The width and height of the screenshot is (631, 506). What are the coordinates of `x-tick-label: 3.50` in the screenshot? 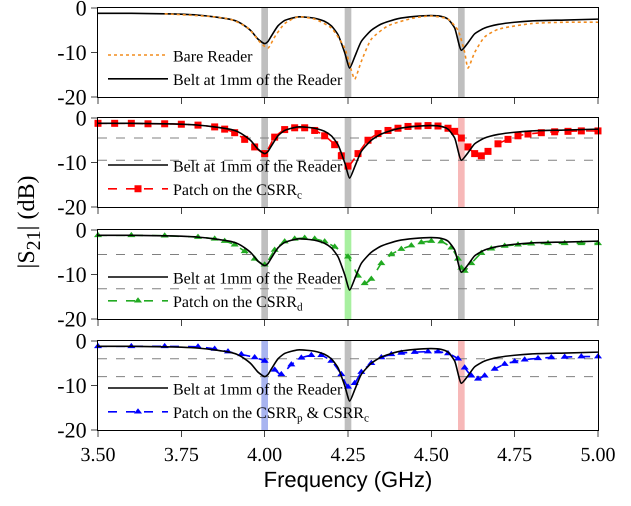 It's located at (98, 455).